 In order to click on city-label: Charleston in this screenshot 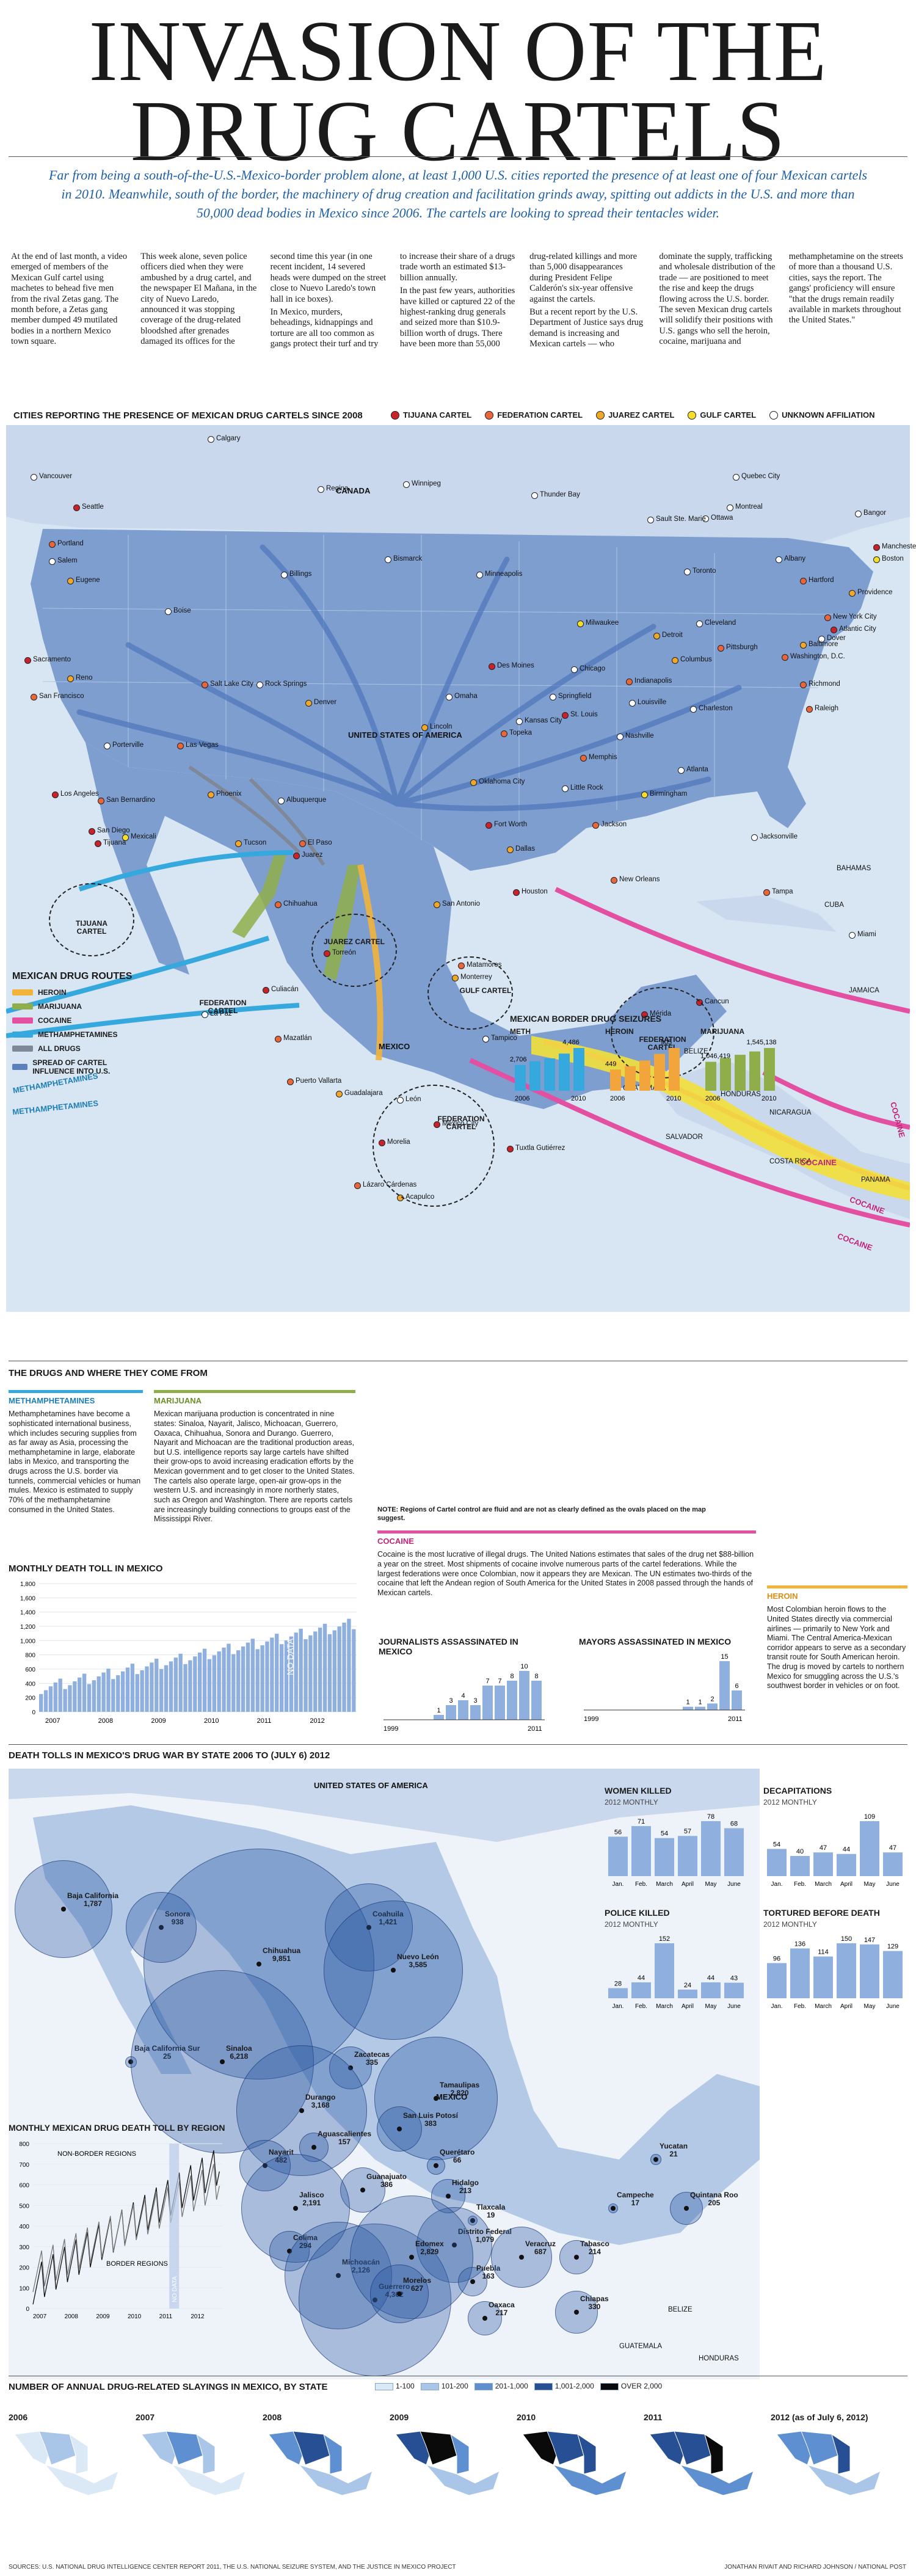, I will do `click(716, 708)`.